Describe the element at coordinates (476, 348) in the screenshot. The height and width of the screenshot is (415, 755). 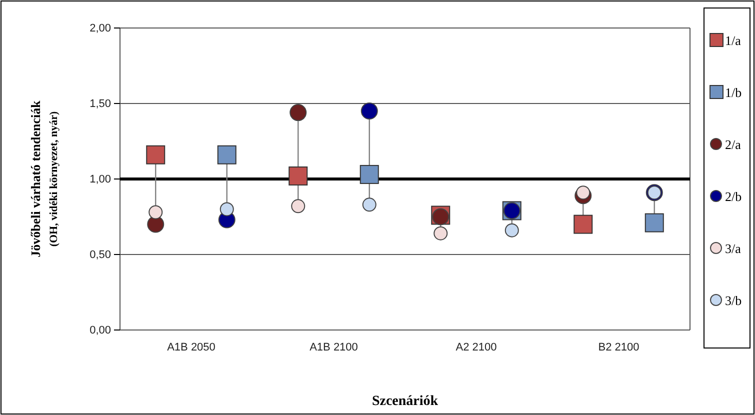
I see `x-tick-label: A2 2100` at that location.